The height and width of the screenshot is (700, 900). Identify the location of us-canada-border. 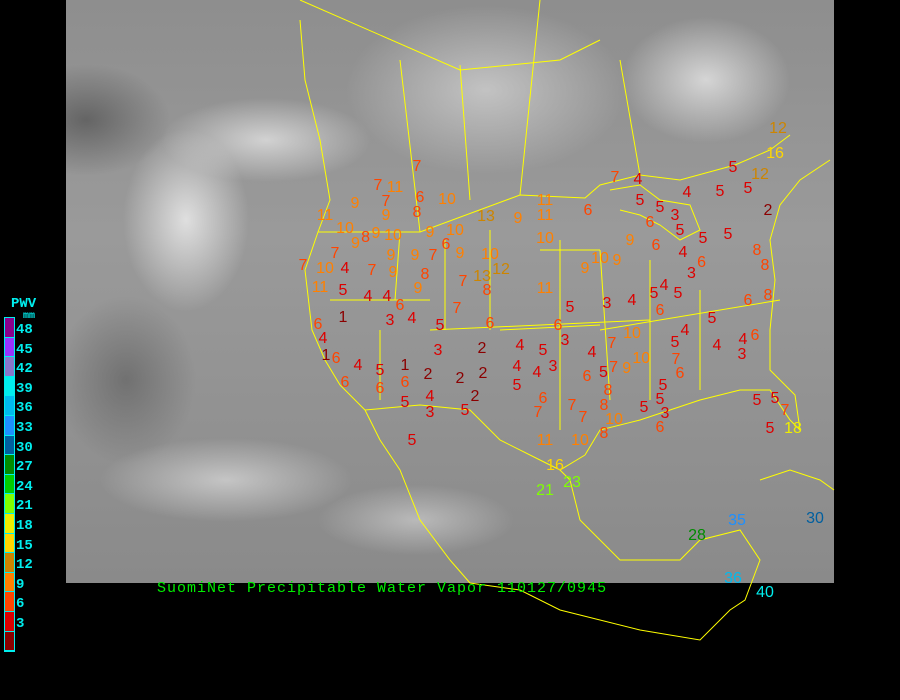
(554, 183).